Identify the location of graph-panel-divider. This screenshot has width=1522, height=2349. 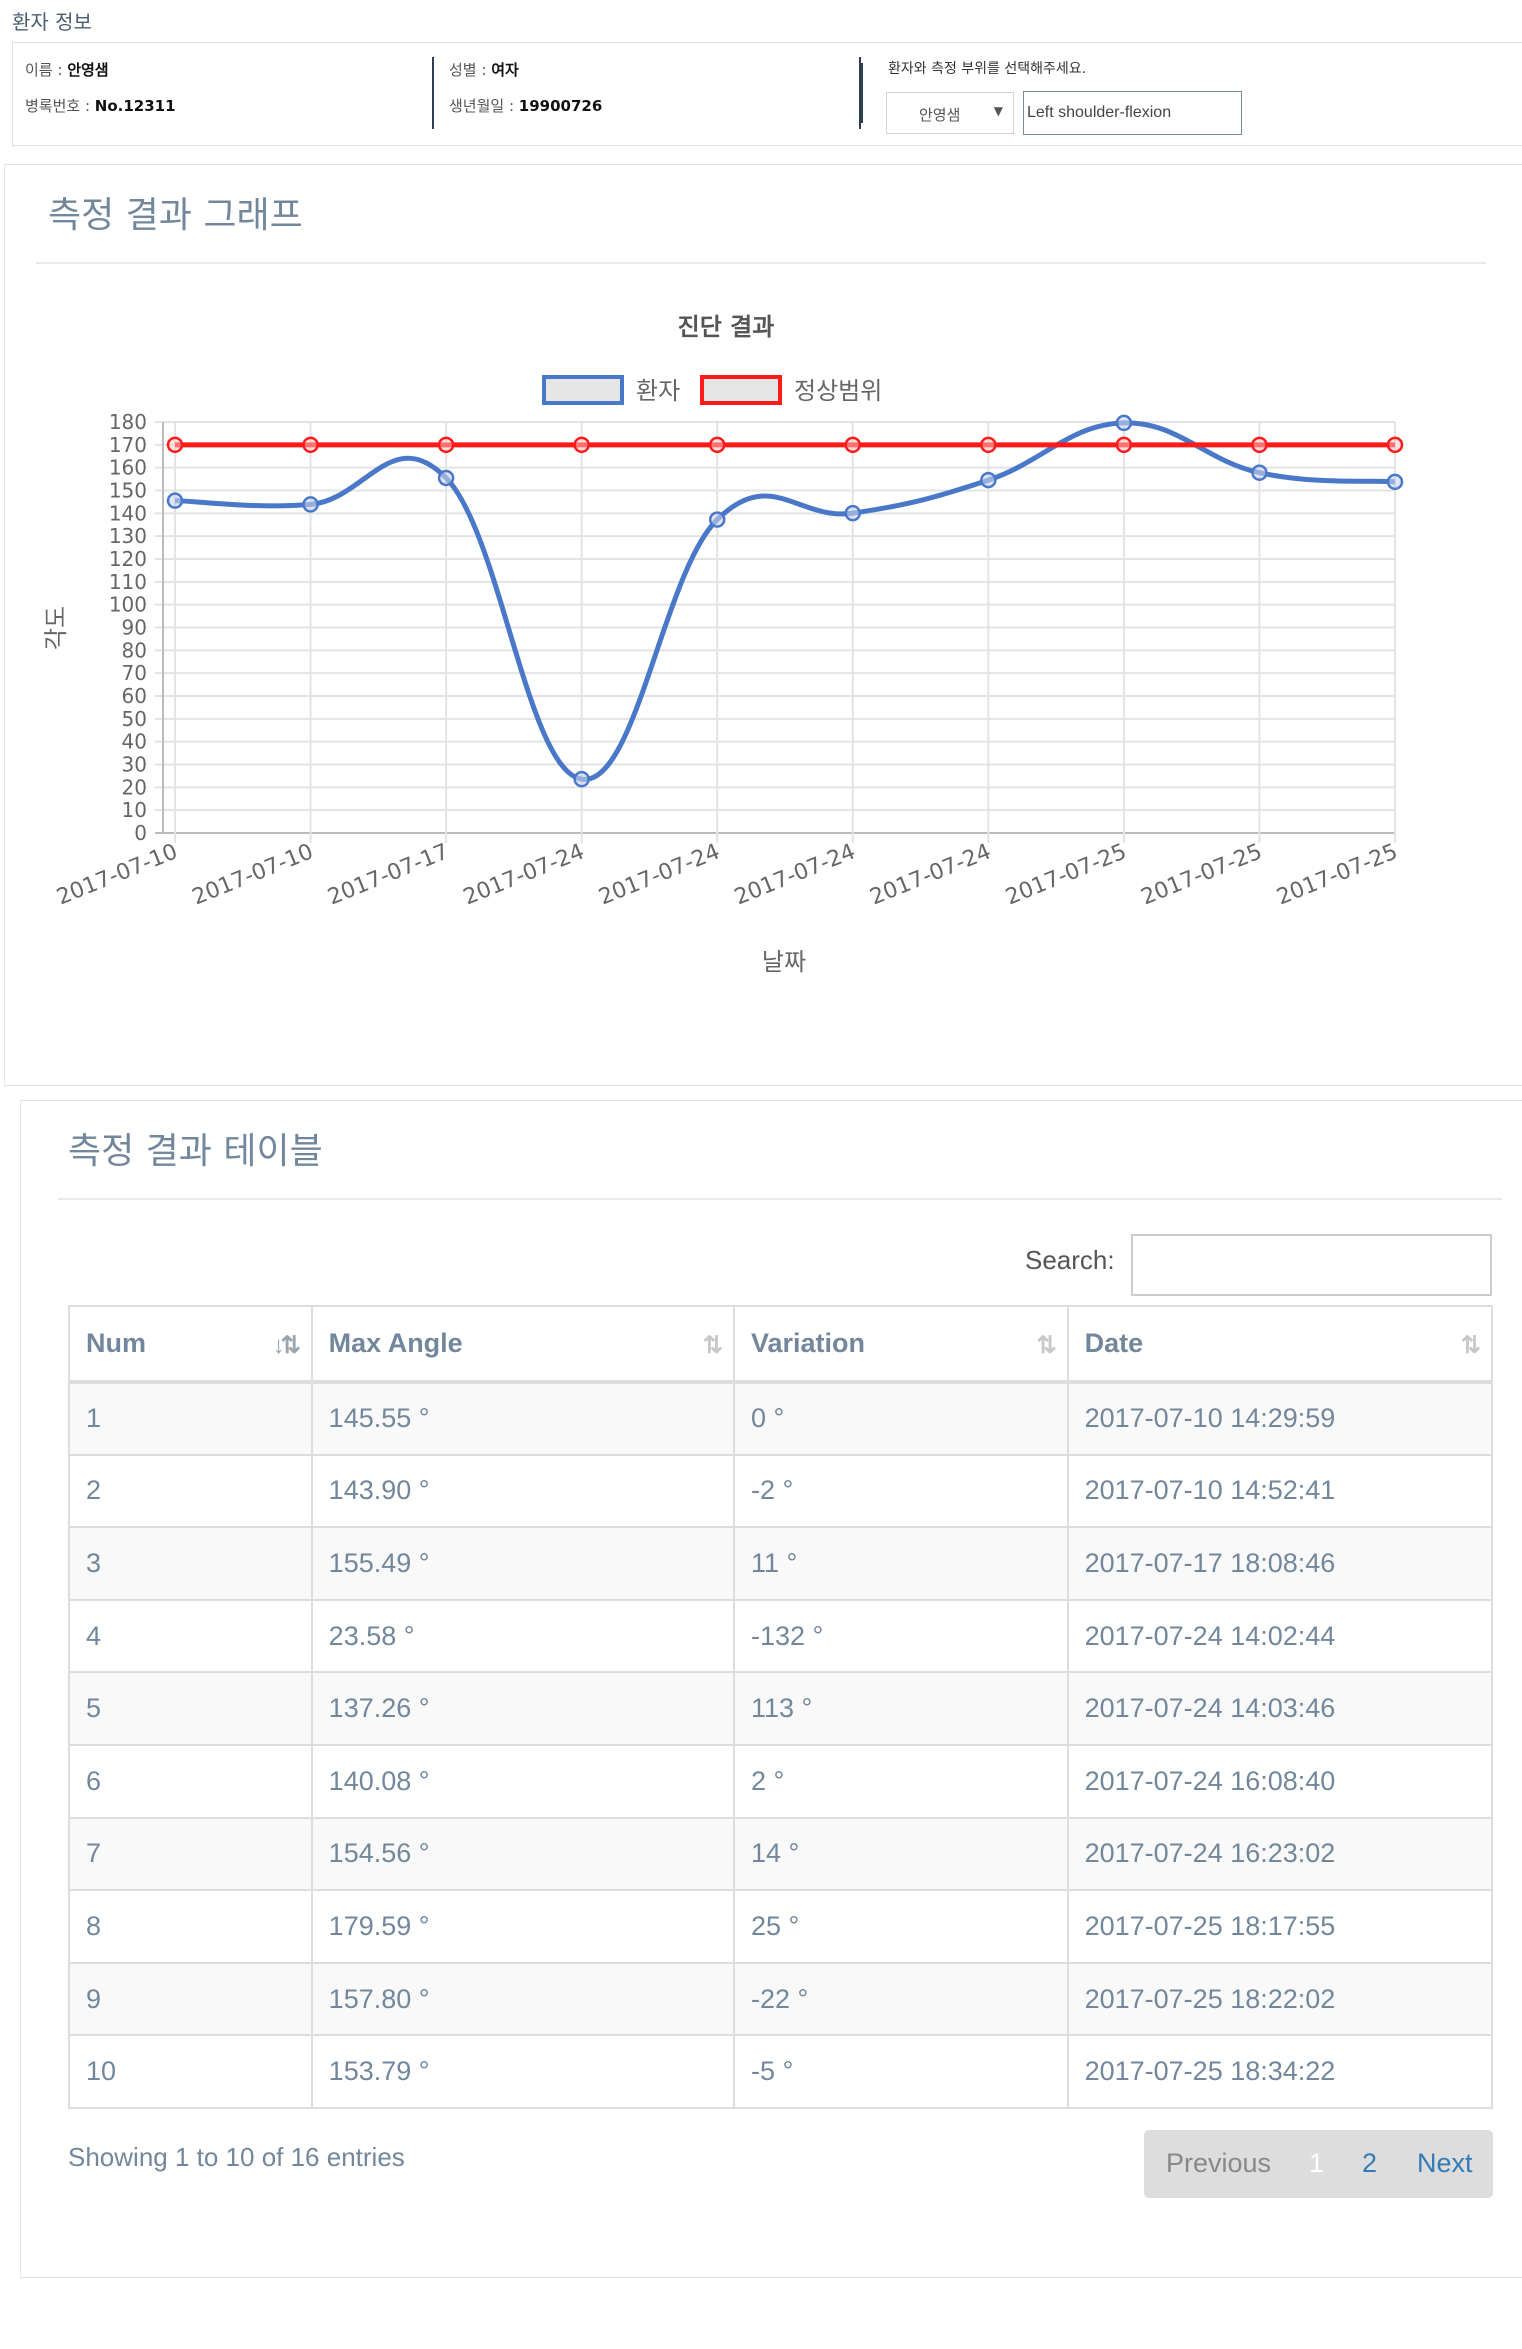
(761, 263).